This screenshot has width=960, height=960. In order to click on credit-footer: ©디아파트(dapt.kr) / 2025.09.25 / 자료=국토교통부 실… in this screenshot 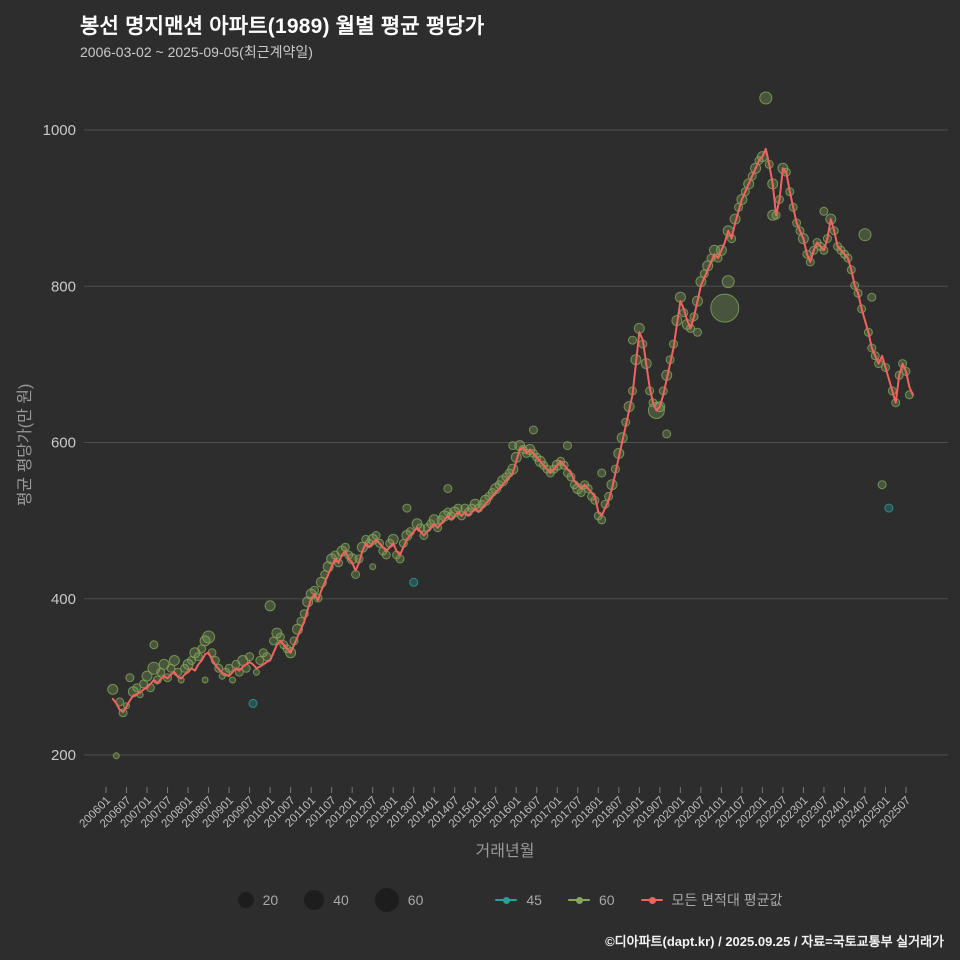, I will do `click(774, 941)`.